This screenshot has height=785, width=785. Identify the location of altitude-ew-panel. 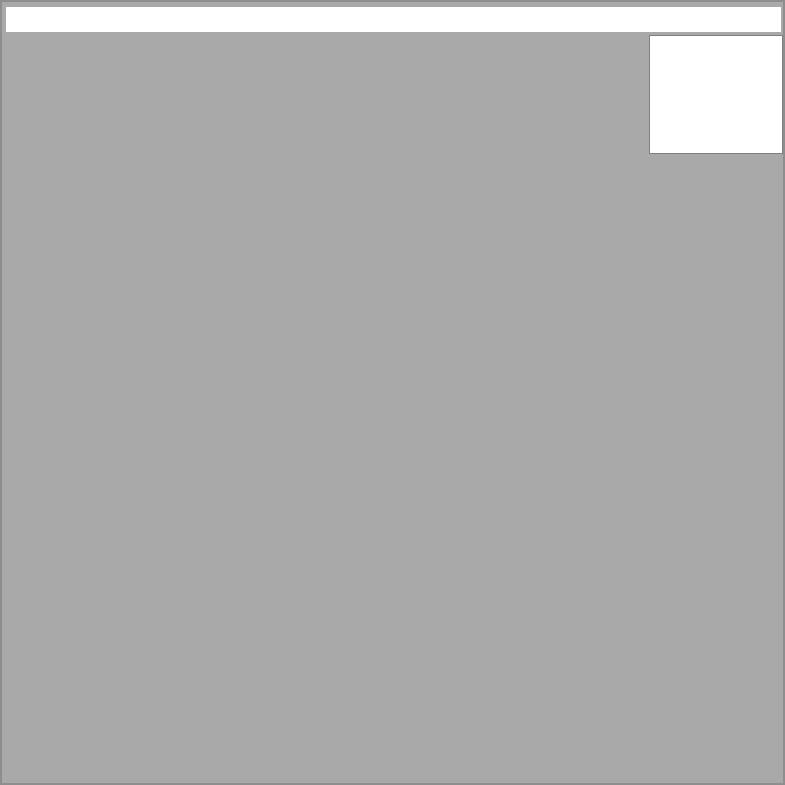
(337, 91).